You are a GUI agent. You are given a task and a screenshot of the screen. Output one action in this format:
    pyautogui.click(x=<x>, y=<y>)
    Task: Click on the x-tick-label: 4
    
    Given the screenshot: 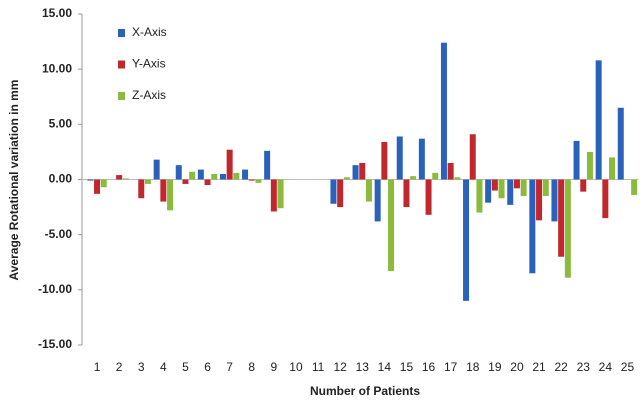 What is the action you would take?
    pyautogui.click(x=163, y=367)
    